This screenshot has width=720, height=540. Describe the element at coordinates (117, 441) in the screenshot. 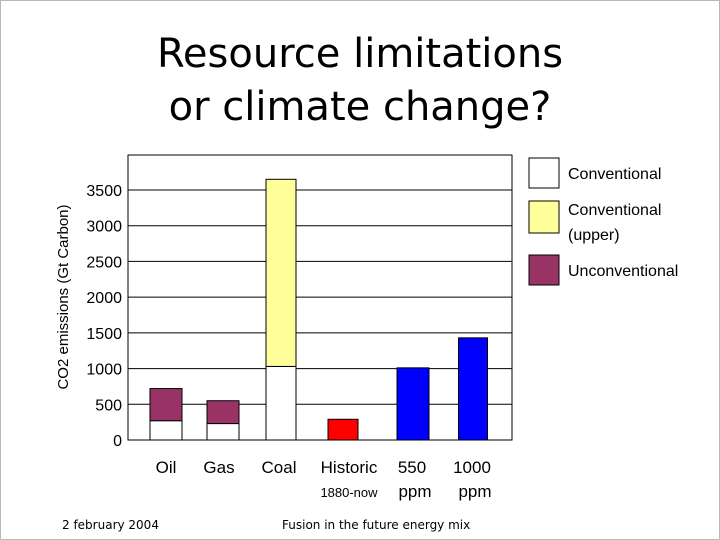

I see `y-tick-label: 0` at that location.